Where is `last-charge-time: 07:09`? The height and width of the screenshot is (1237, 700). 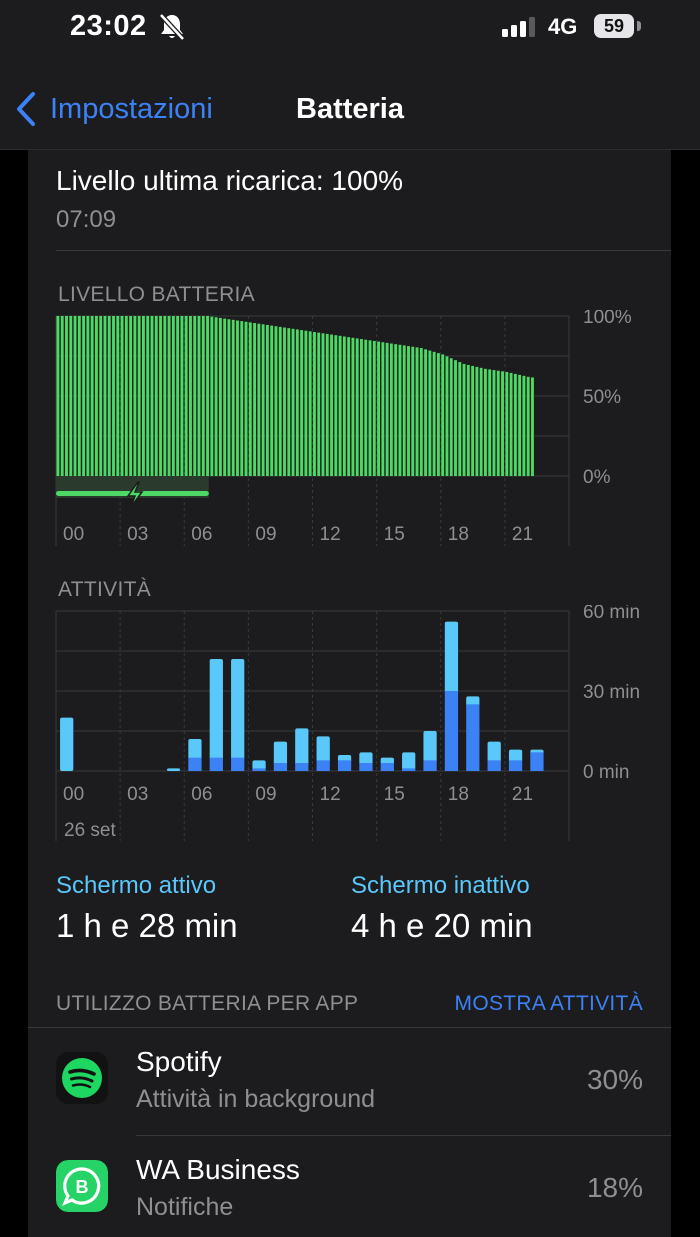 last-charge-time: 07:09 is located at coordinates (86, 219).